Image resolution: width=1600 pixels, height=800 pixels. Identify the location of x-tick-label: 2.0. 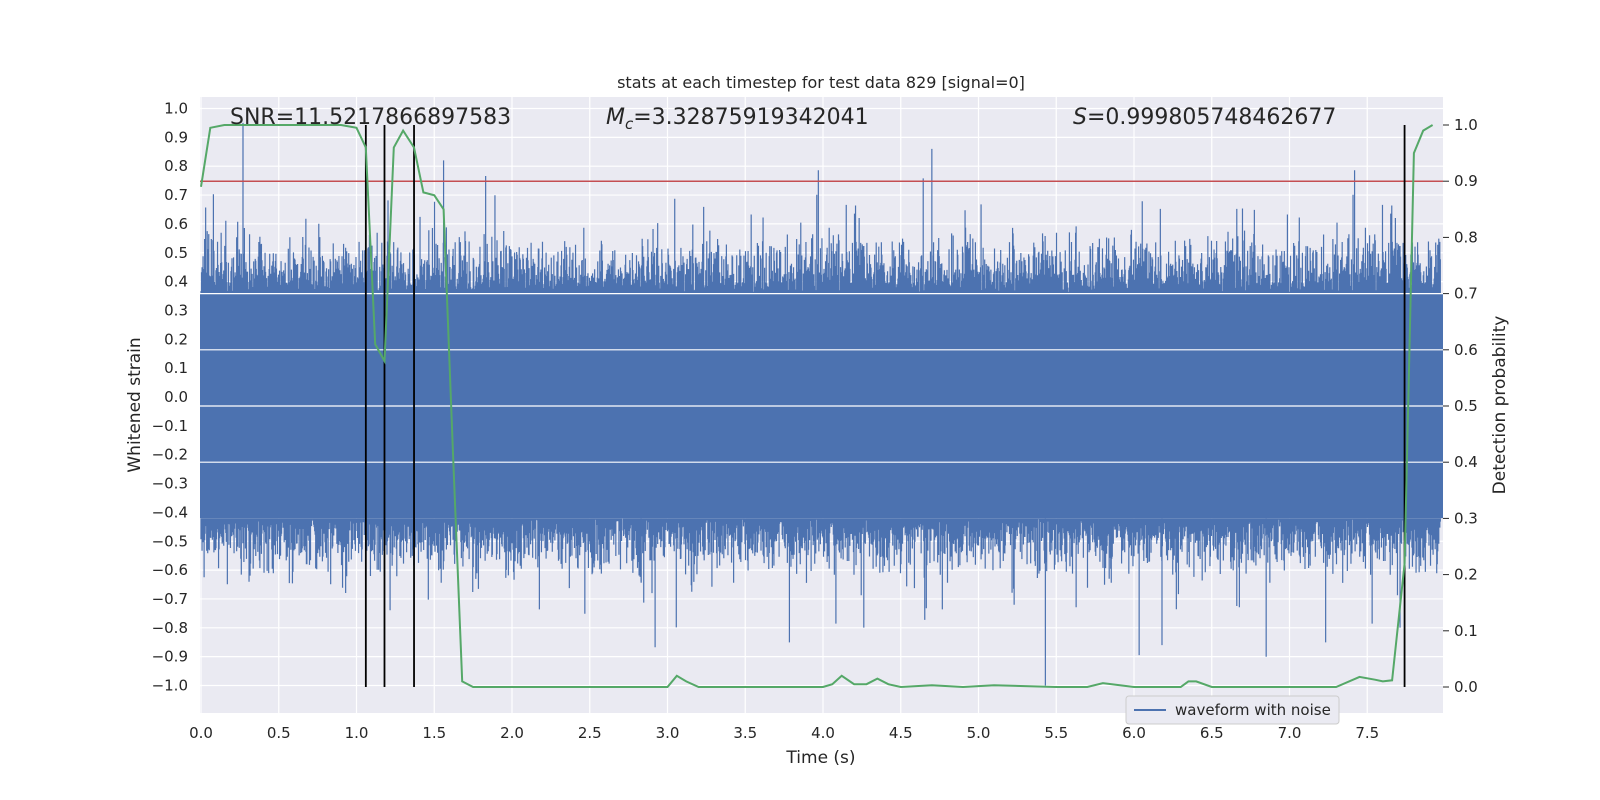
(512, 733).